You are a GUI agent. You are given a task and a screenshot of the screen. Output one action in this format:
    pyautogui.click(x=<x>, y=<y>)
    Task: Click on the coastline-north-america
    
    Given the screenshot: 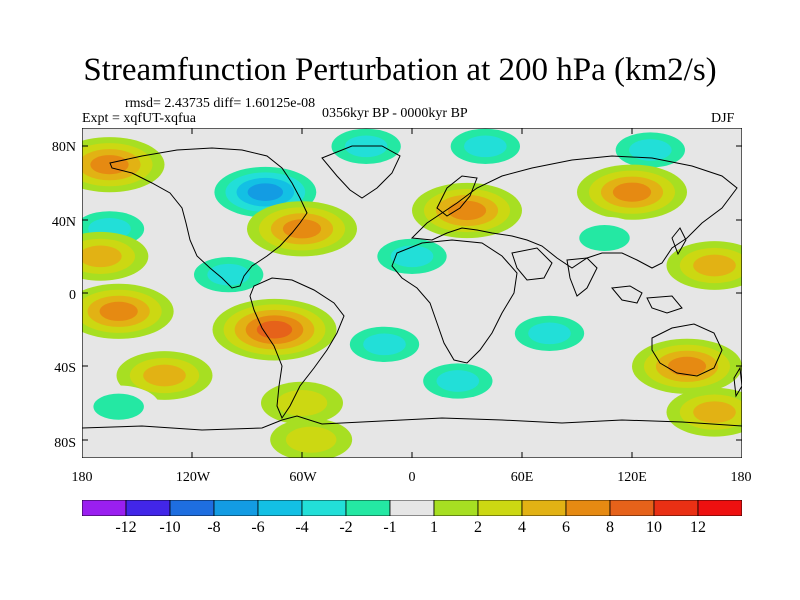 What is the action you would take?
    pyautogui.click(x=208, y=218)
    